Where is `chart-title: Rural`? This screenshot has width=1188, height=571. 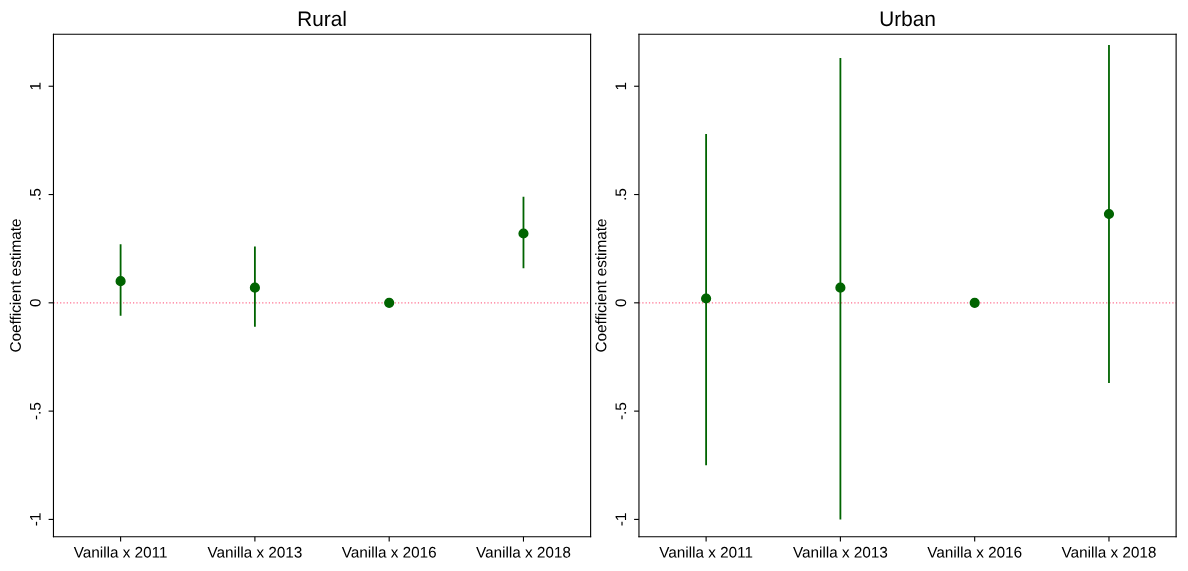
chart-title: Rural is located at coordinates (322, 18).